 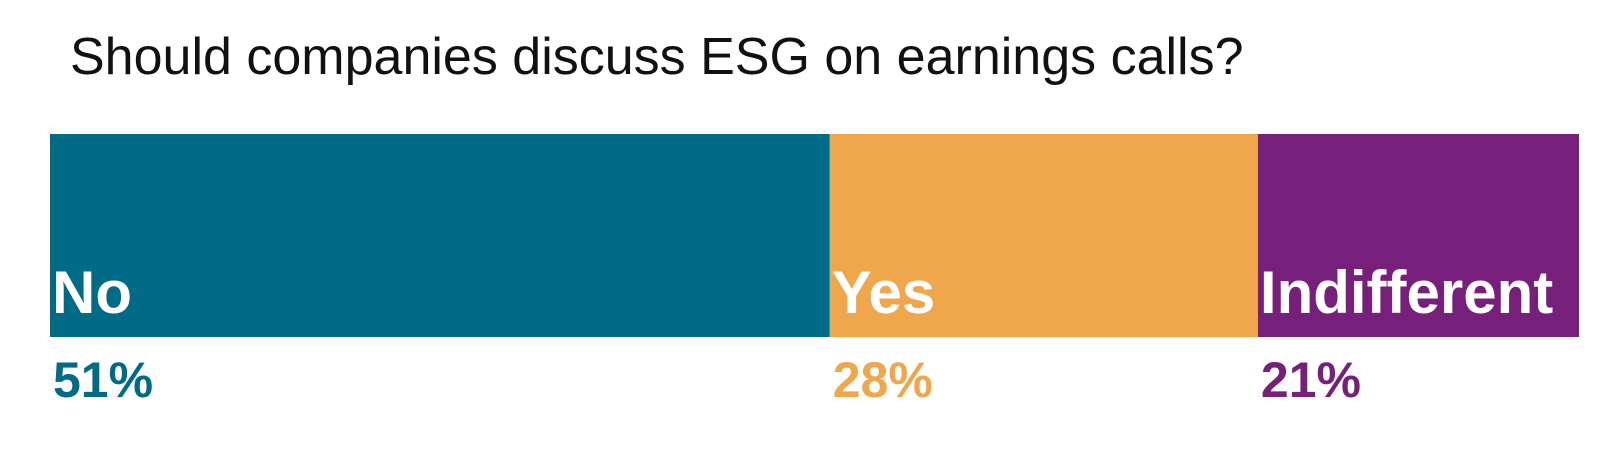 What do you see at coordinates (92, 292) in the screenshot?
I see `segment-label: No` at bounding box center [92, 292].